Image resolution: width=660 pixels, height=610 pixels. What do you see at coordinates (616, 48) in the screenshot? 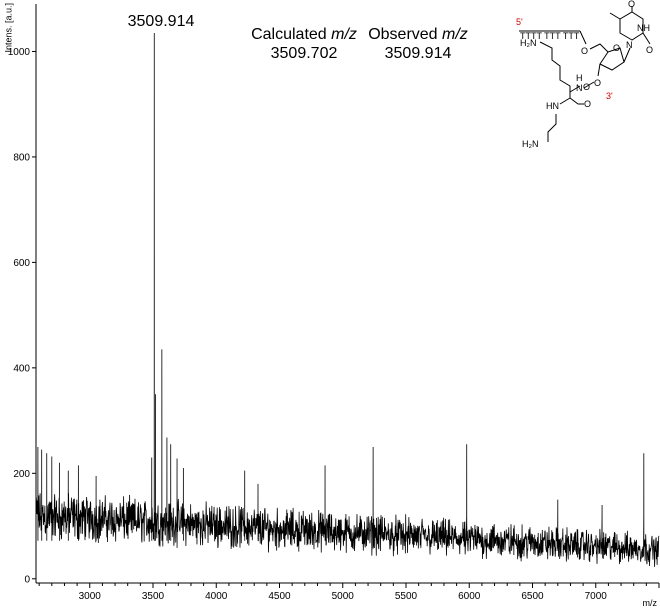
I see `ring-oxygen: O` at bounding box center [616, 48].